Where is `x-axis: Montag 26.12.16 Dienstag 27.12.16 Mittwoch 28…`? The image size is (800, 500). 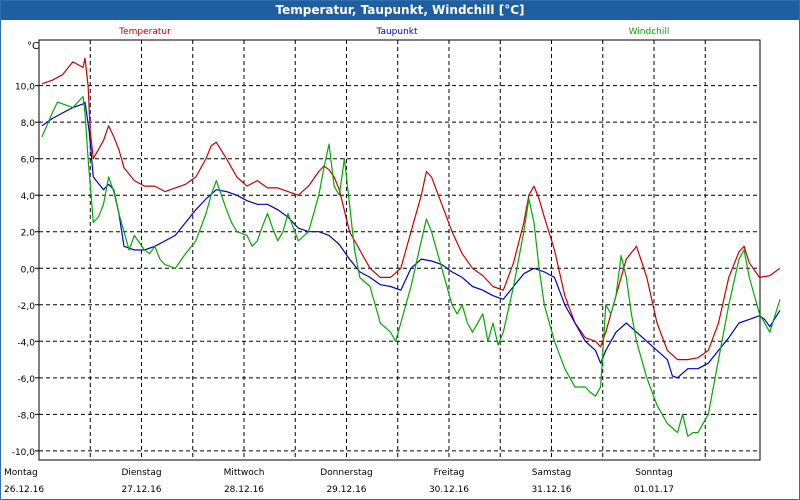
x-axis: Montag 26.12.16 Dienstag 27.12.16 Mittwoch 28… is located at coordinates (339, 481).